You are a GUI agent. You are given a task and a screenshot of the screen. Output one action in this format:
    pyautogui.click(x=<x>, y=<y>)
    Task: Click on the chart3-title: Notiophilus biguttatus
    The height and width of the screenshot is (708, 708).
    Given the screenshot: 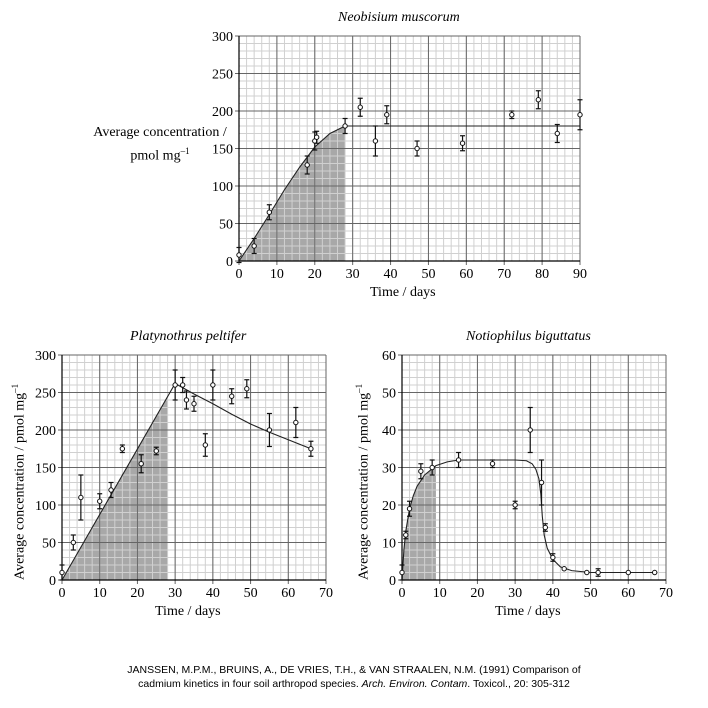 What is the action you would take?
    pyautogui.click(x=528, y=336)
    